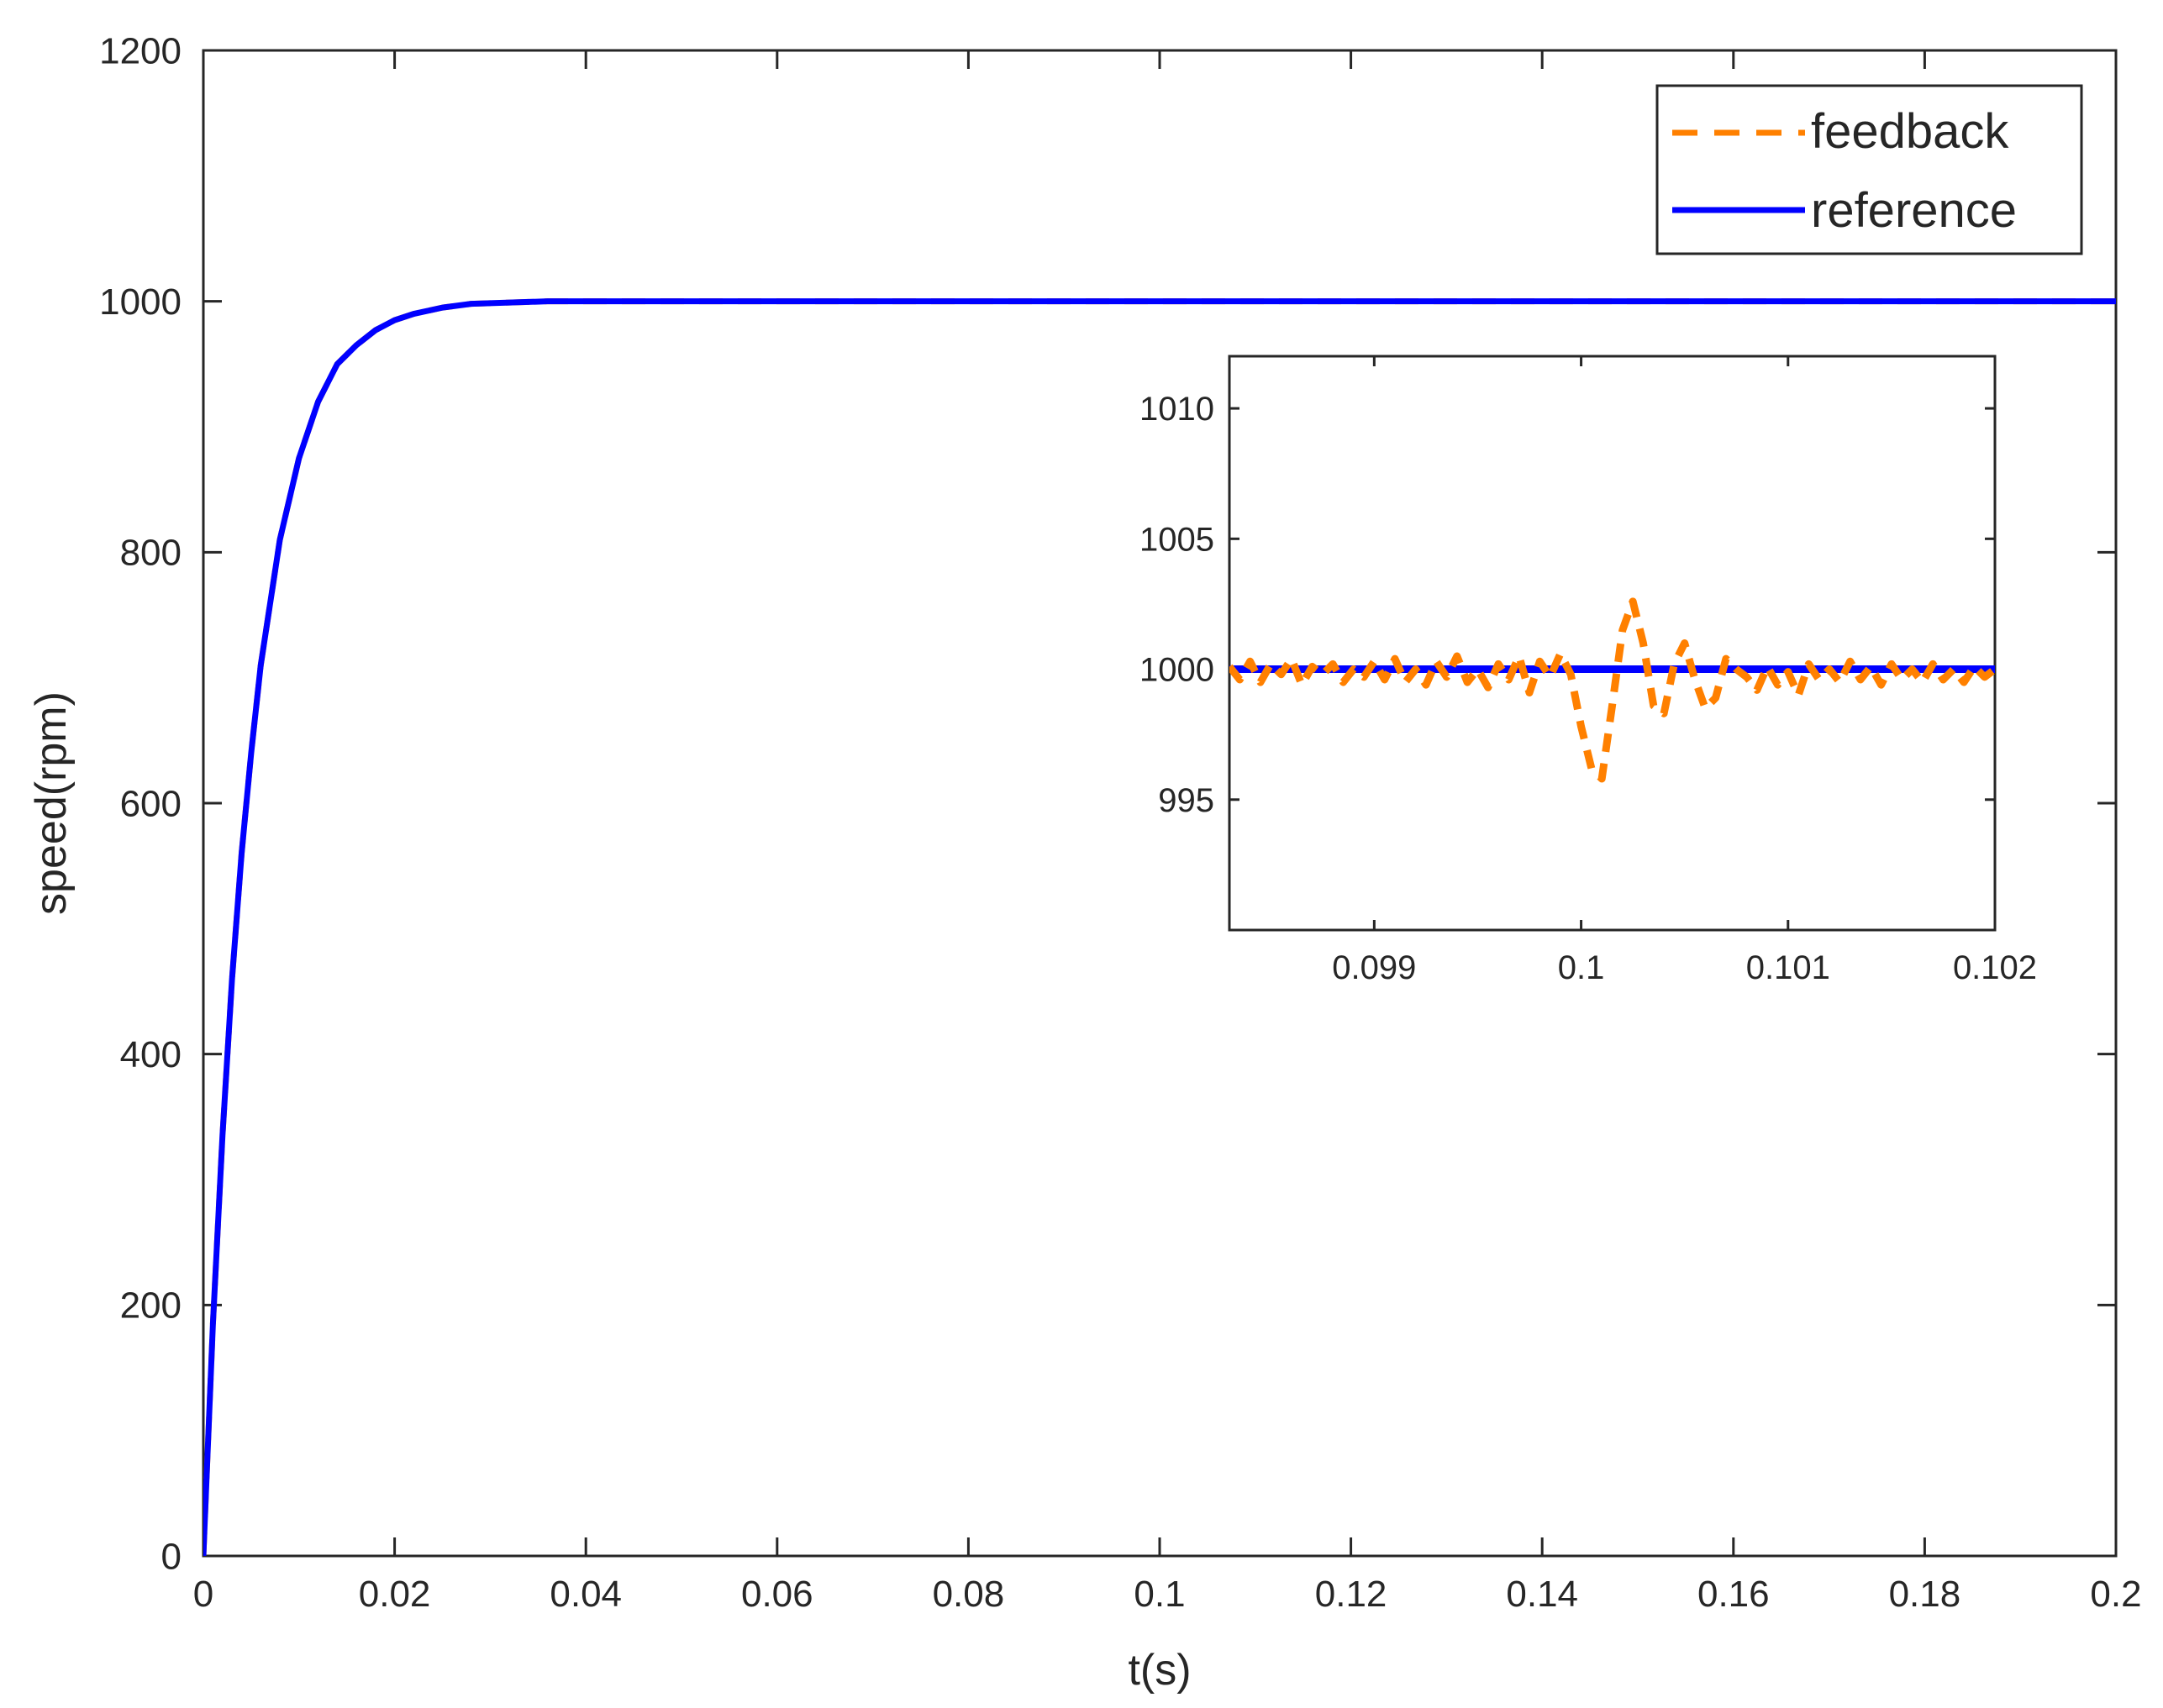  I want to click on inset-y-ticks: 995 1000 1005 1010, so click(1567, 605).